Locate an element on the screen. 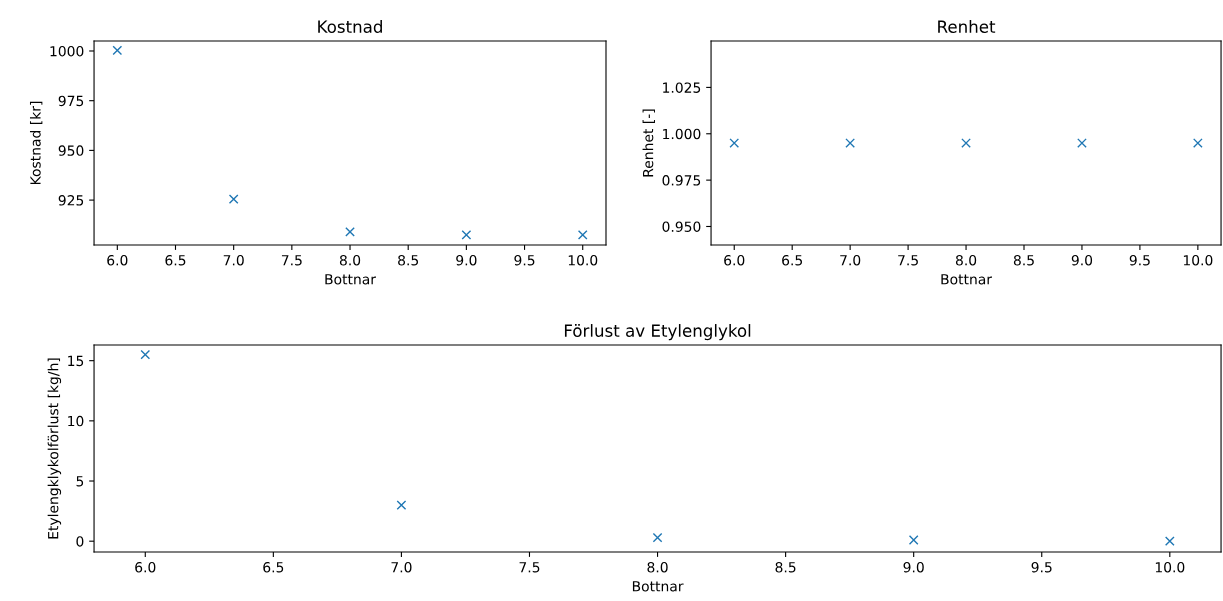 The height and width of the screenshot is (601, 1223). chart-title: Renhet is located at coordinates (967, 26).